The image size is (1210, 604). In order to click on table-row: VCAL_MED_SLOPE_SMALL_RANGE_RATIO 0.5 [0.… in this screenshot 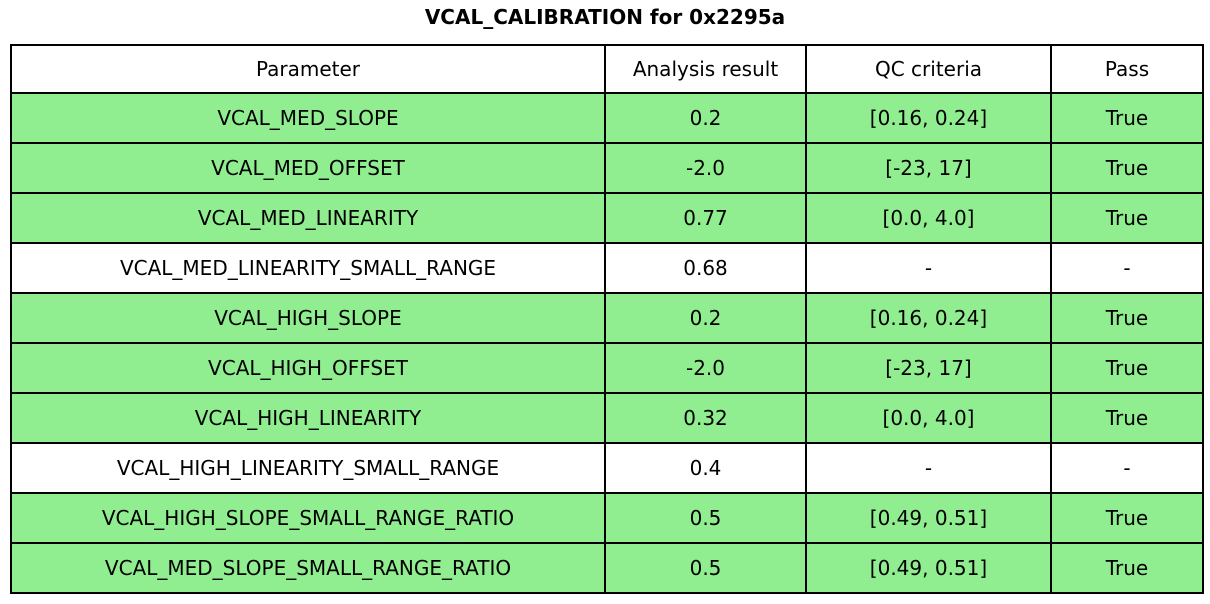, I will do `click(607, 568)`.